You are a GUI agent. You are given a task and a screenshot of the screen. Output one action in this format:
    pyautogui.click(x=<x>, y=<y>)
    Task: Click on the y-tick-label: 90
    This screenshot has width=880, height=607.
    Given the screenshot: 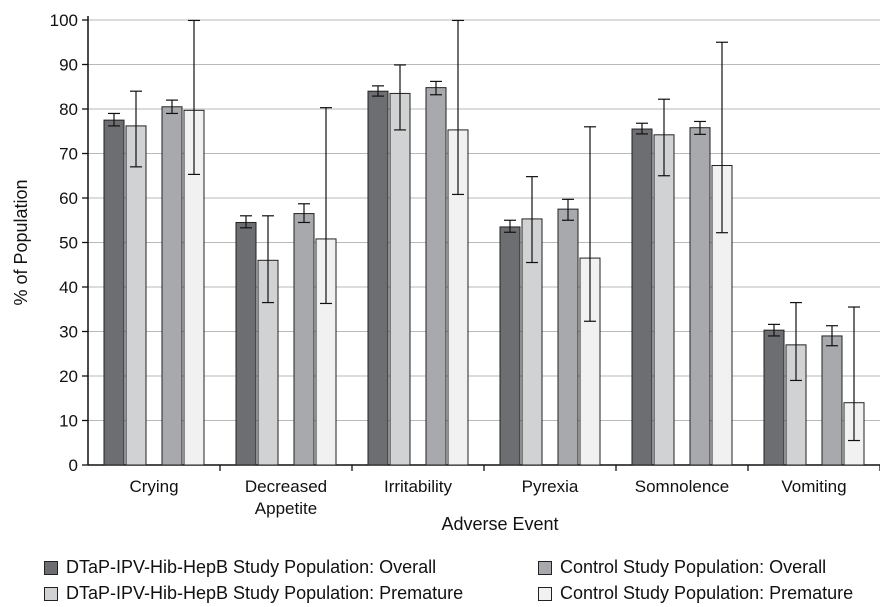 What is the action you would take?
    pyautogui.click(x=68, y=65)
    